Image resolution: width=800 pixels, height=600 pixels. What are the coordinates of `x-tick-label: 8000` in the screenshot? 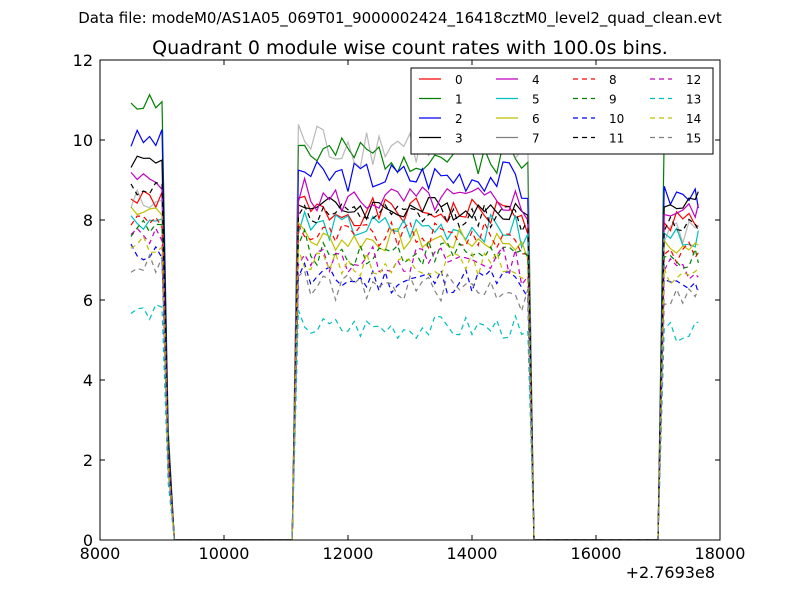 It's located at (100, 553).